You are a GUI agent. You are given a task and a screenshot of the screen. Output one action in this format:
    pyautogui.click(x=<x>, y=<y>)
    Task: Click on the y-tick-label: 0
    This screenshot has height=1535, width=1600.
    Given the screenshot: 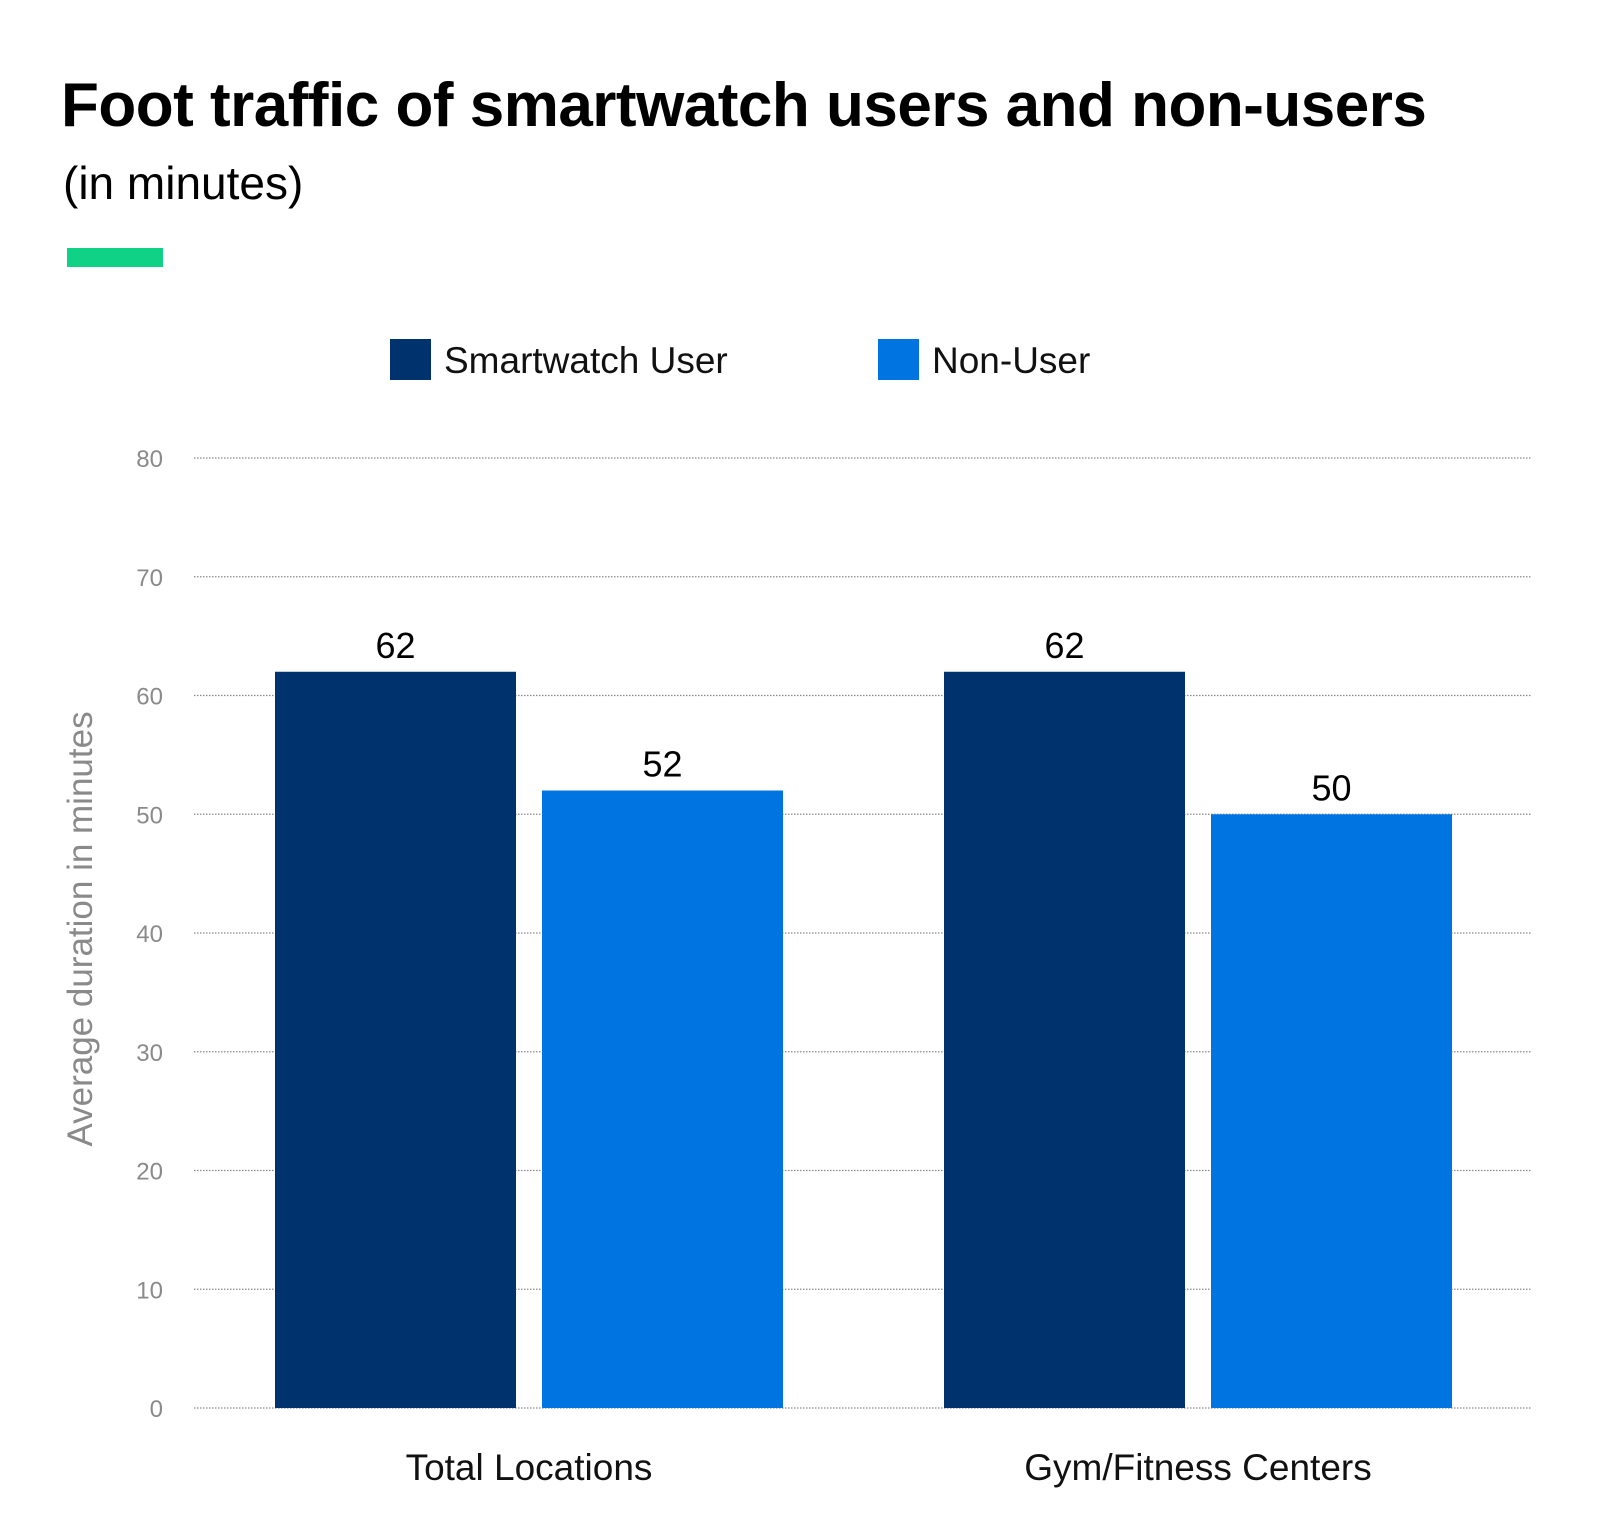 What is the action you would take?
    pyautogui.click(x=156, y=1409)
    